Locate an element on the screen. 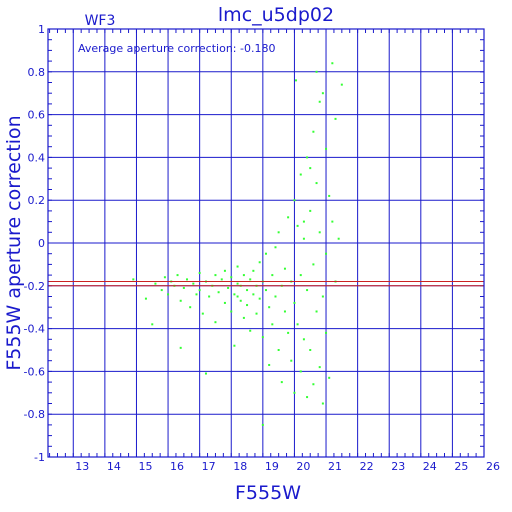 The height and width of the screenshot is (512, 512). x-tick-label: 20 is located at coordinates (303, 466).